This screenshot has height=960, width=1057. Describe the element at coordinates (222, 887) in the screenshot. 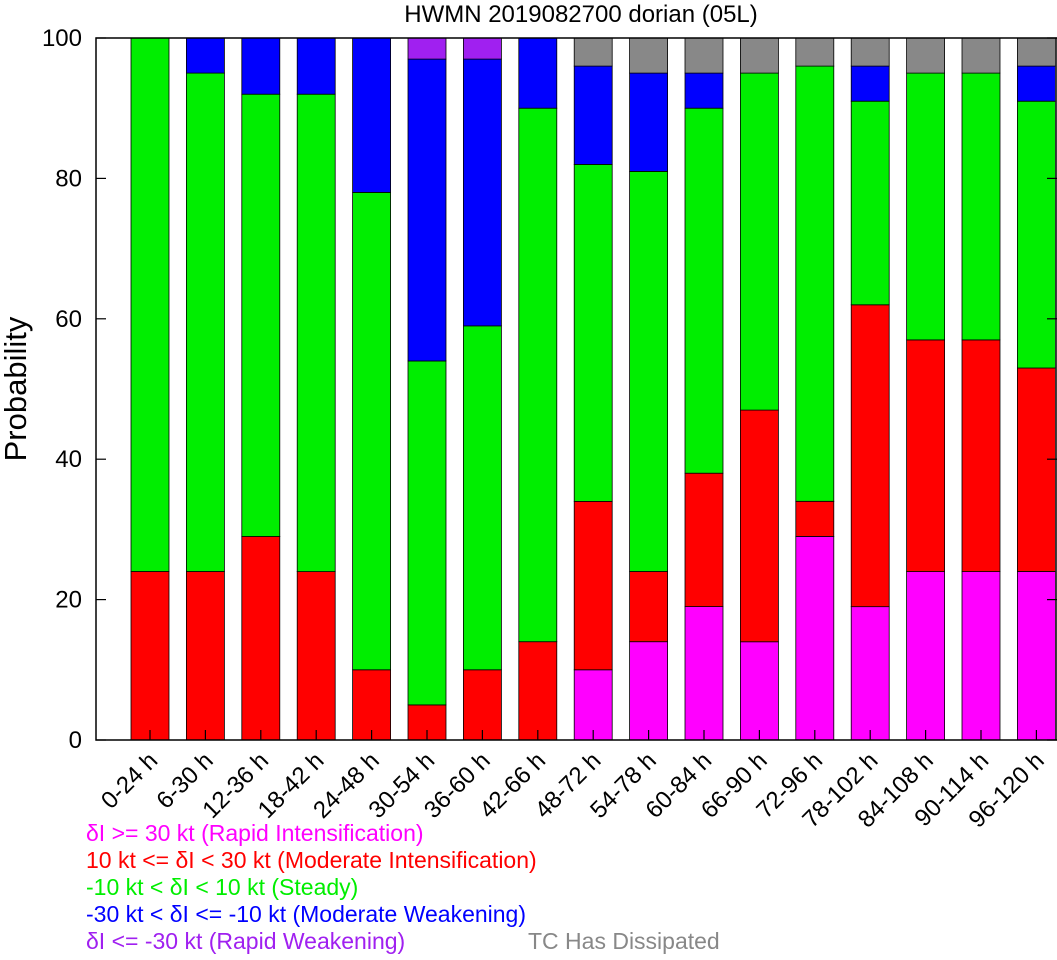

I see `legend-item-steady: -10 kt < δI < 10 kt (Steady)` at that location.